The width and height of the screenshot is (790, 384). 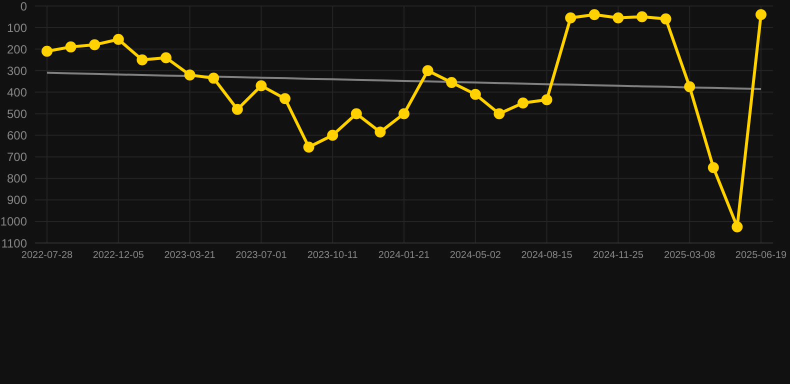 I want to click on x-tick-label: 2023-10-11, so click(x=332, y=256).